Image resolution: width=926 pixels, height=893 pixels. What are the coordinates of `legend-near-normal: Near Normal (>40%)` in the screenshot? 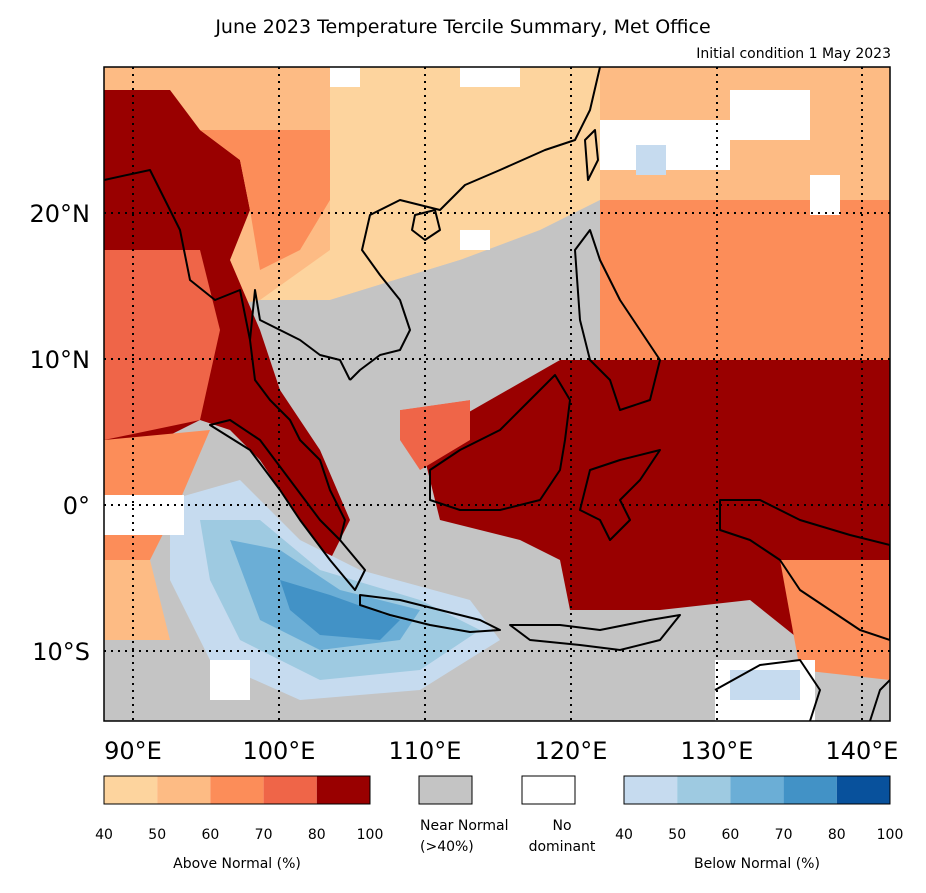 It's located at (463, 815).